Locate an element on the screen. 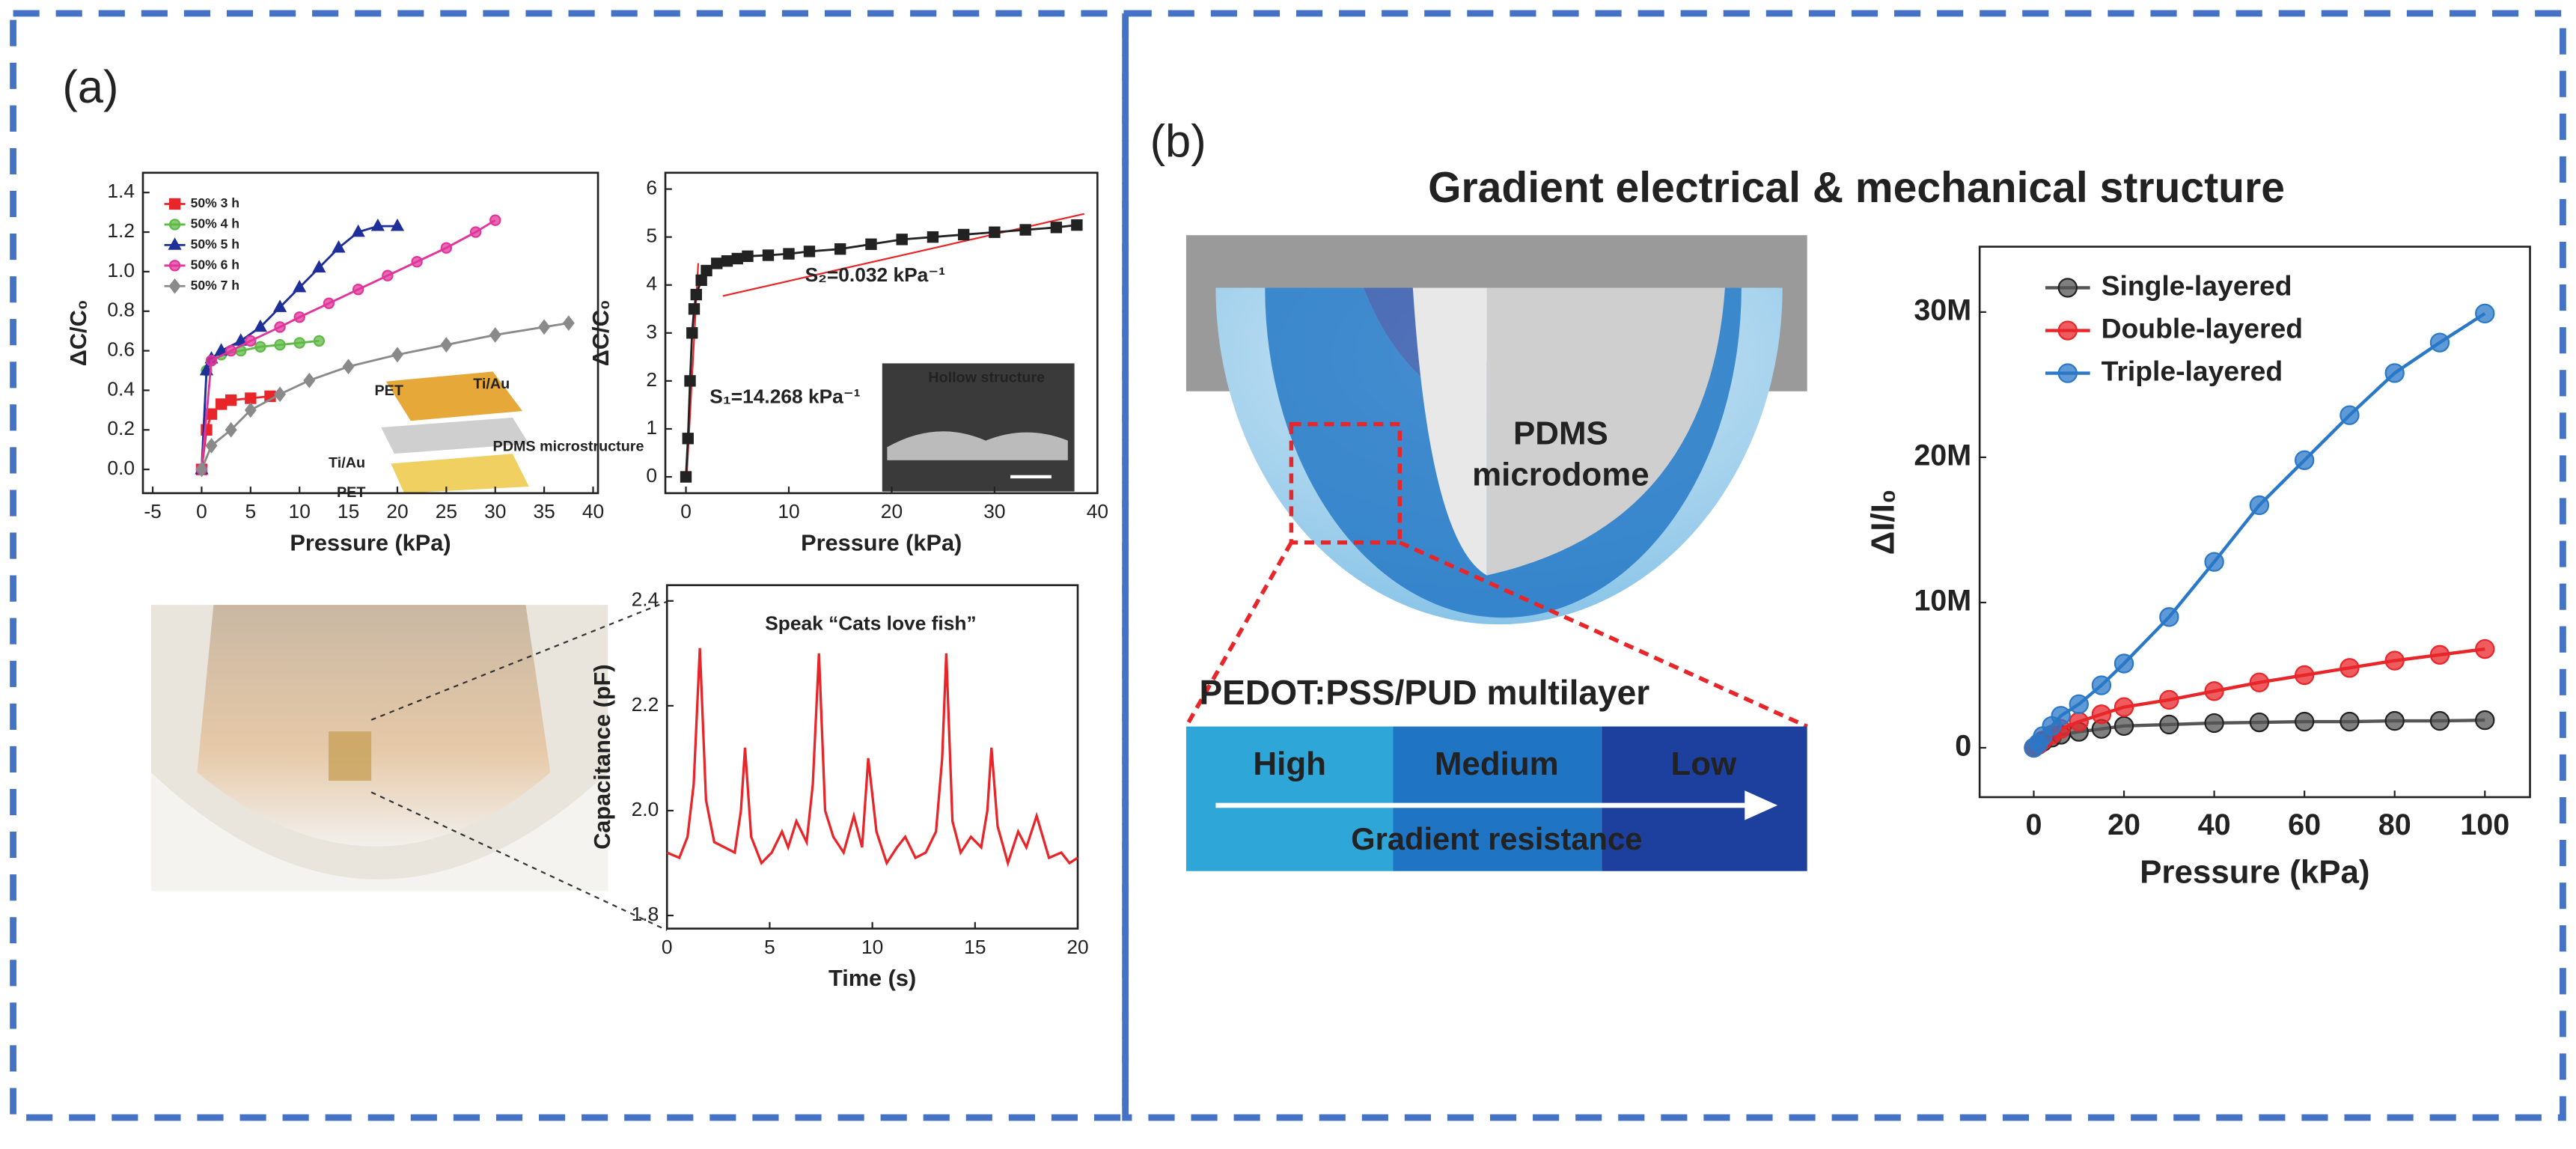  x-tick-label: 100 is located at coordinates (2484, 824).